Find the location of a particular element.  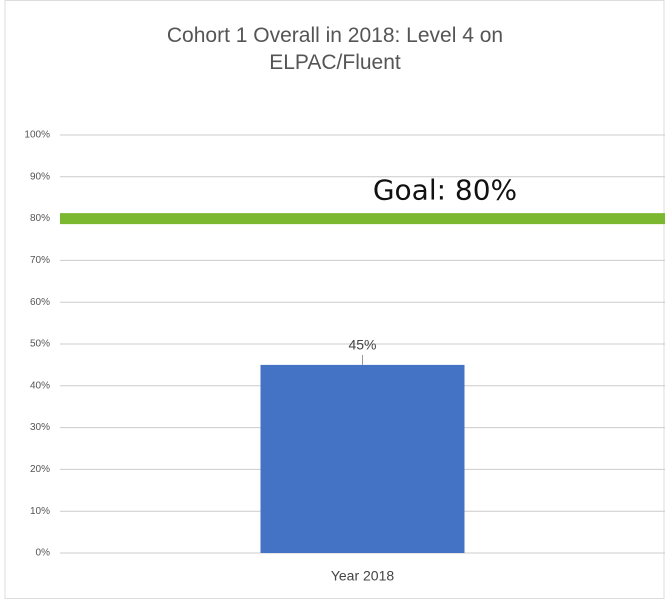

value-label: 45% is located at coordinates (362, 345).